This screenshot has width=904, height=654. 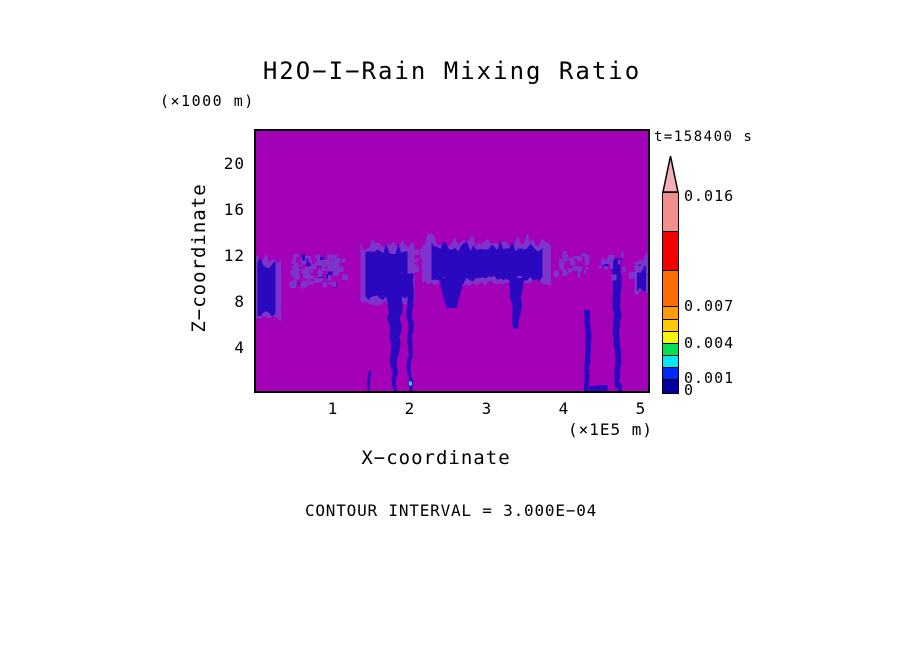 I want to click on colorbar-value-label: 0, so click(x=689, y=390).